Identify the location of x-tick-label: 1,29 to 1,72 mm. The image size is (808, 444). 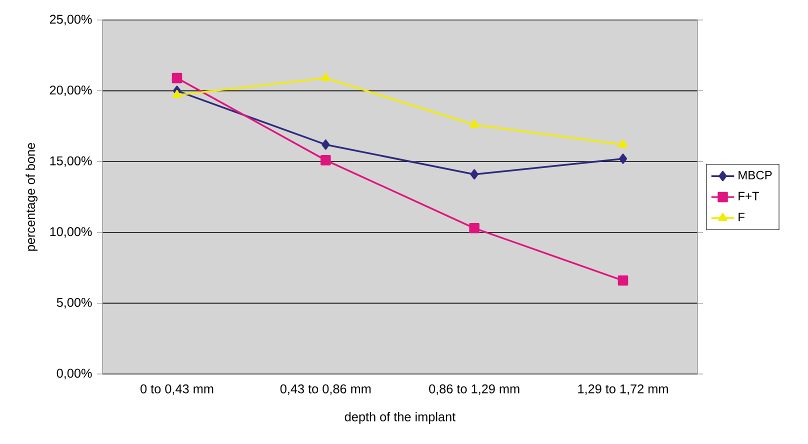
(623, 389).